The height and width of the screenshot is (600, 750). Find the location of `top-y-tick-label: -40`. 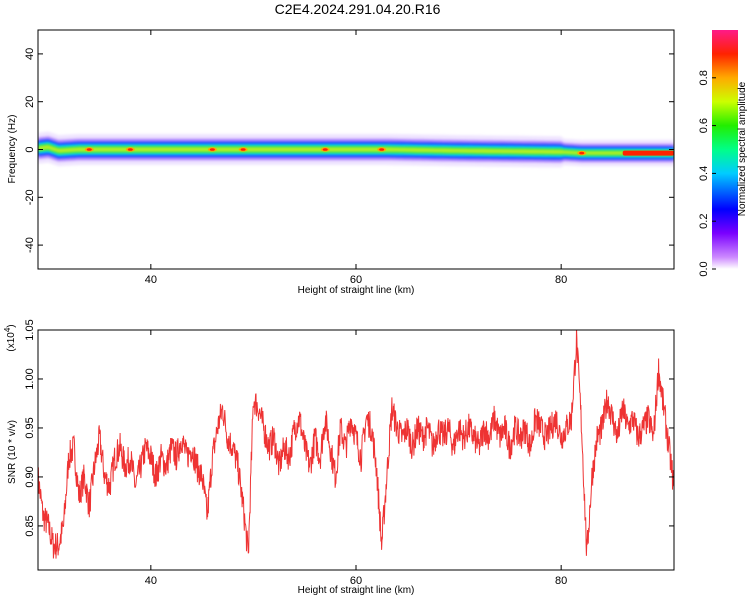

top-y-tick-label: -40 is located at coordinates (30, 245).